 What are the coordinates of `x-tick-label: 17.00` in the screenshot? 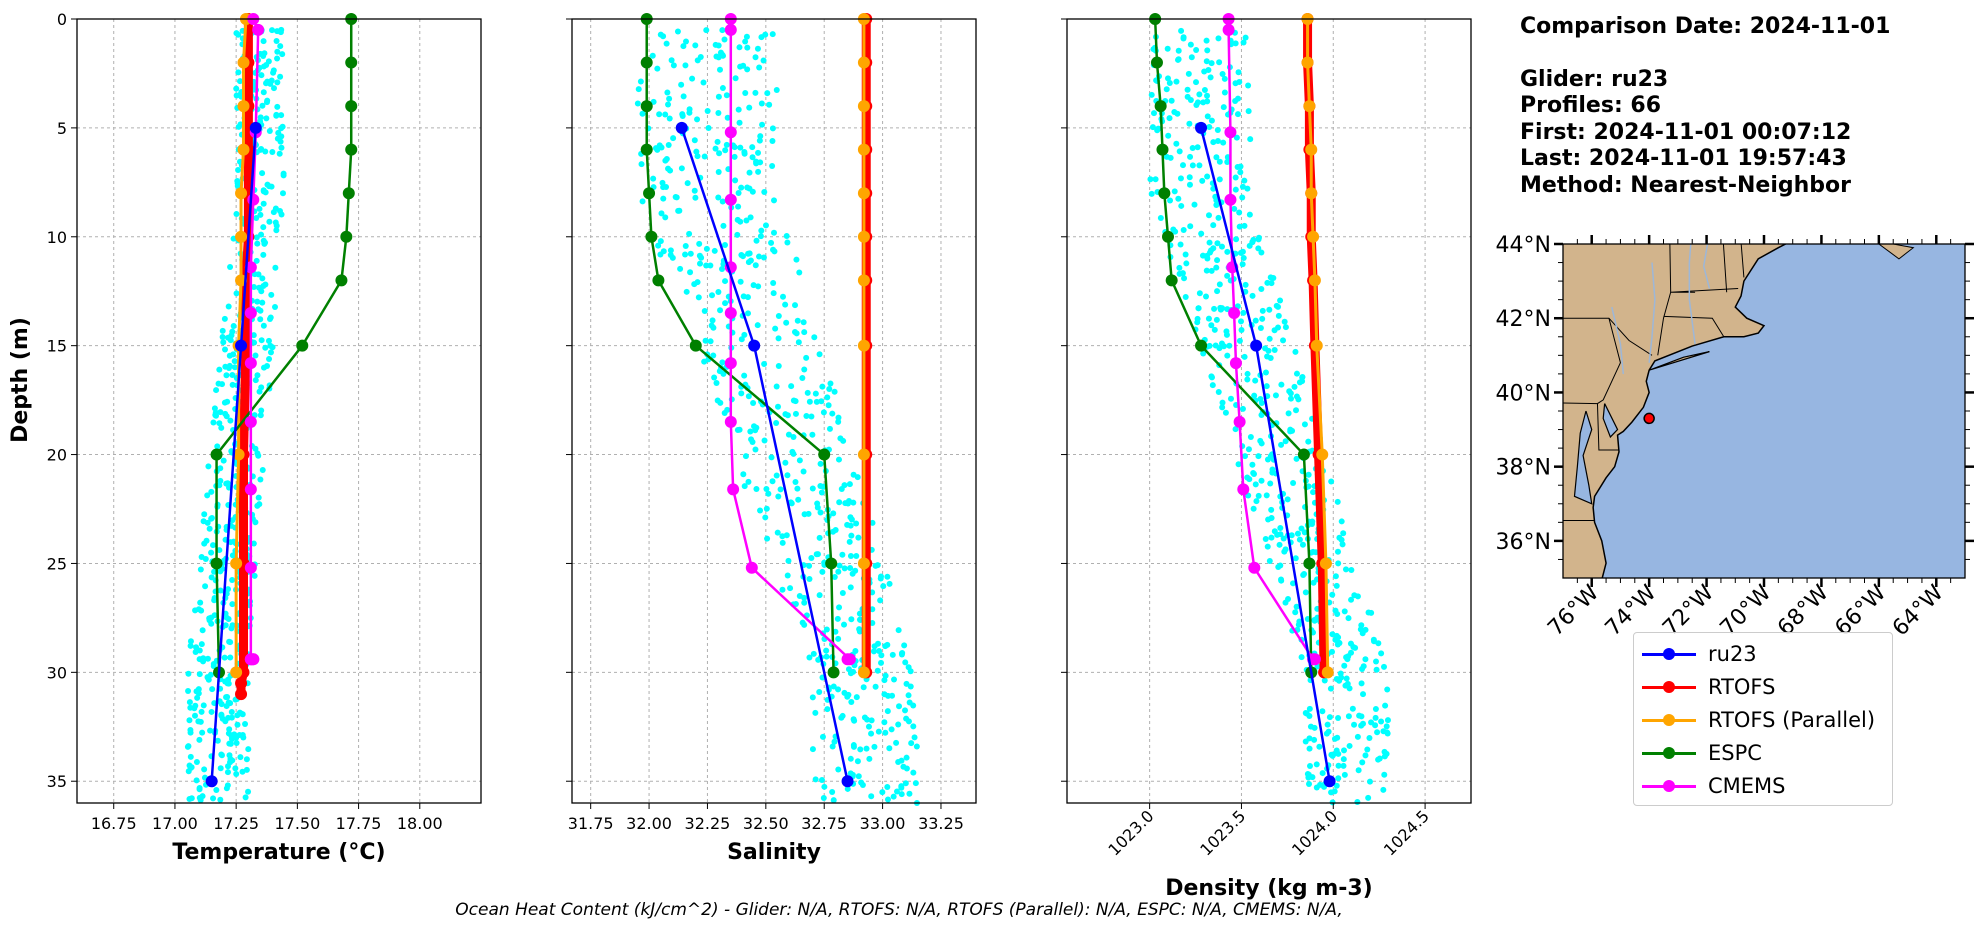 It's located at (175, 823).